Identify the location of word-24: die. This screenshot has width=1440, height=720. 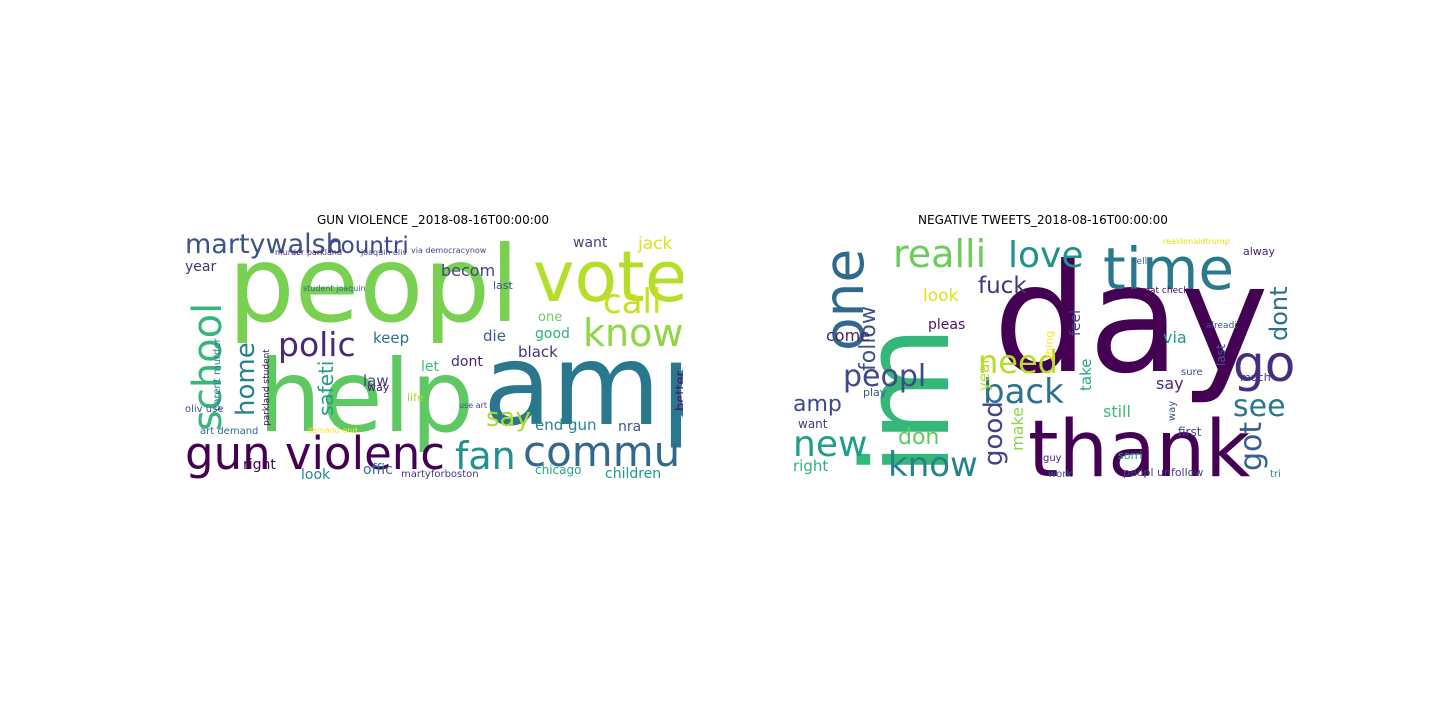
(494, 336).